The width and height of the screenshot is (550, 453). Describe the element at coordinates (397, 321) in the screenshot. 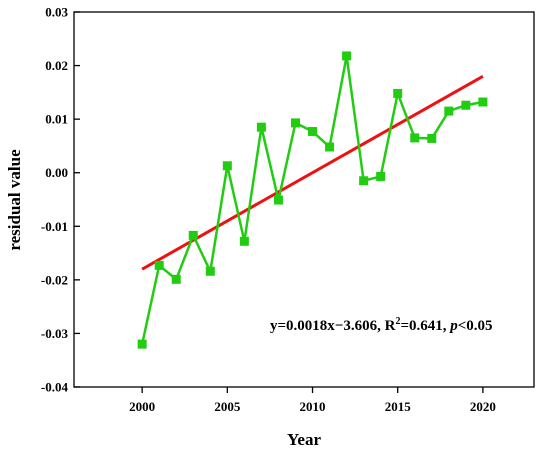

I see `annotation-superscript: 2` at that location.